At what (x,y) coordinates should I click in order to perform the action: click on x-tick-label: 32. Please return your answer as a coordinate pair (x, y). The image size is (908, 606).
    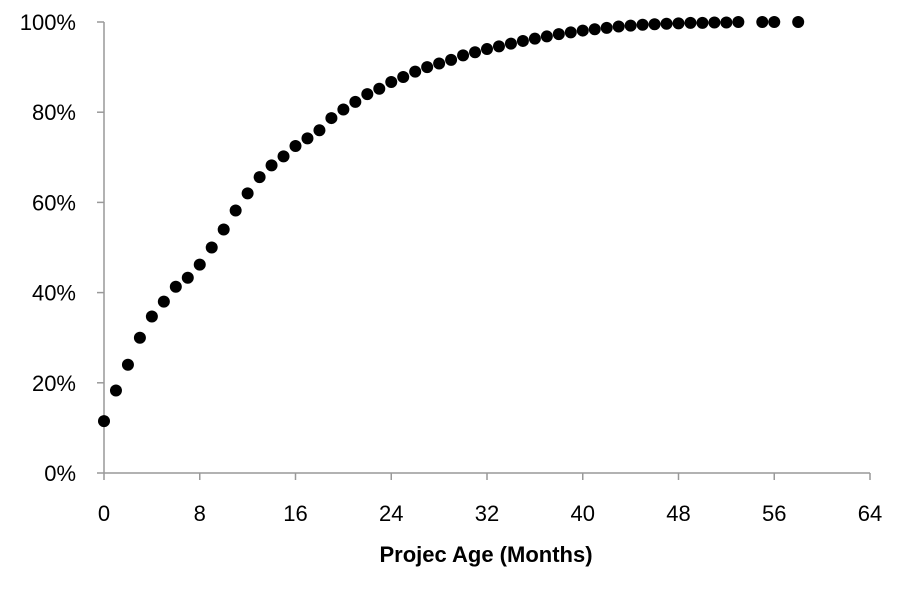
    Looking at the image, I should click on (487, 513).